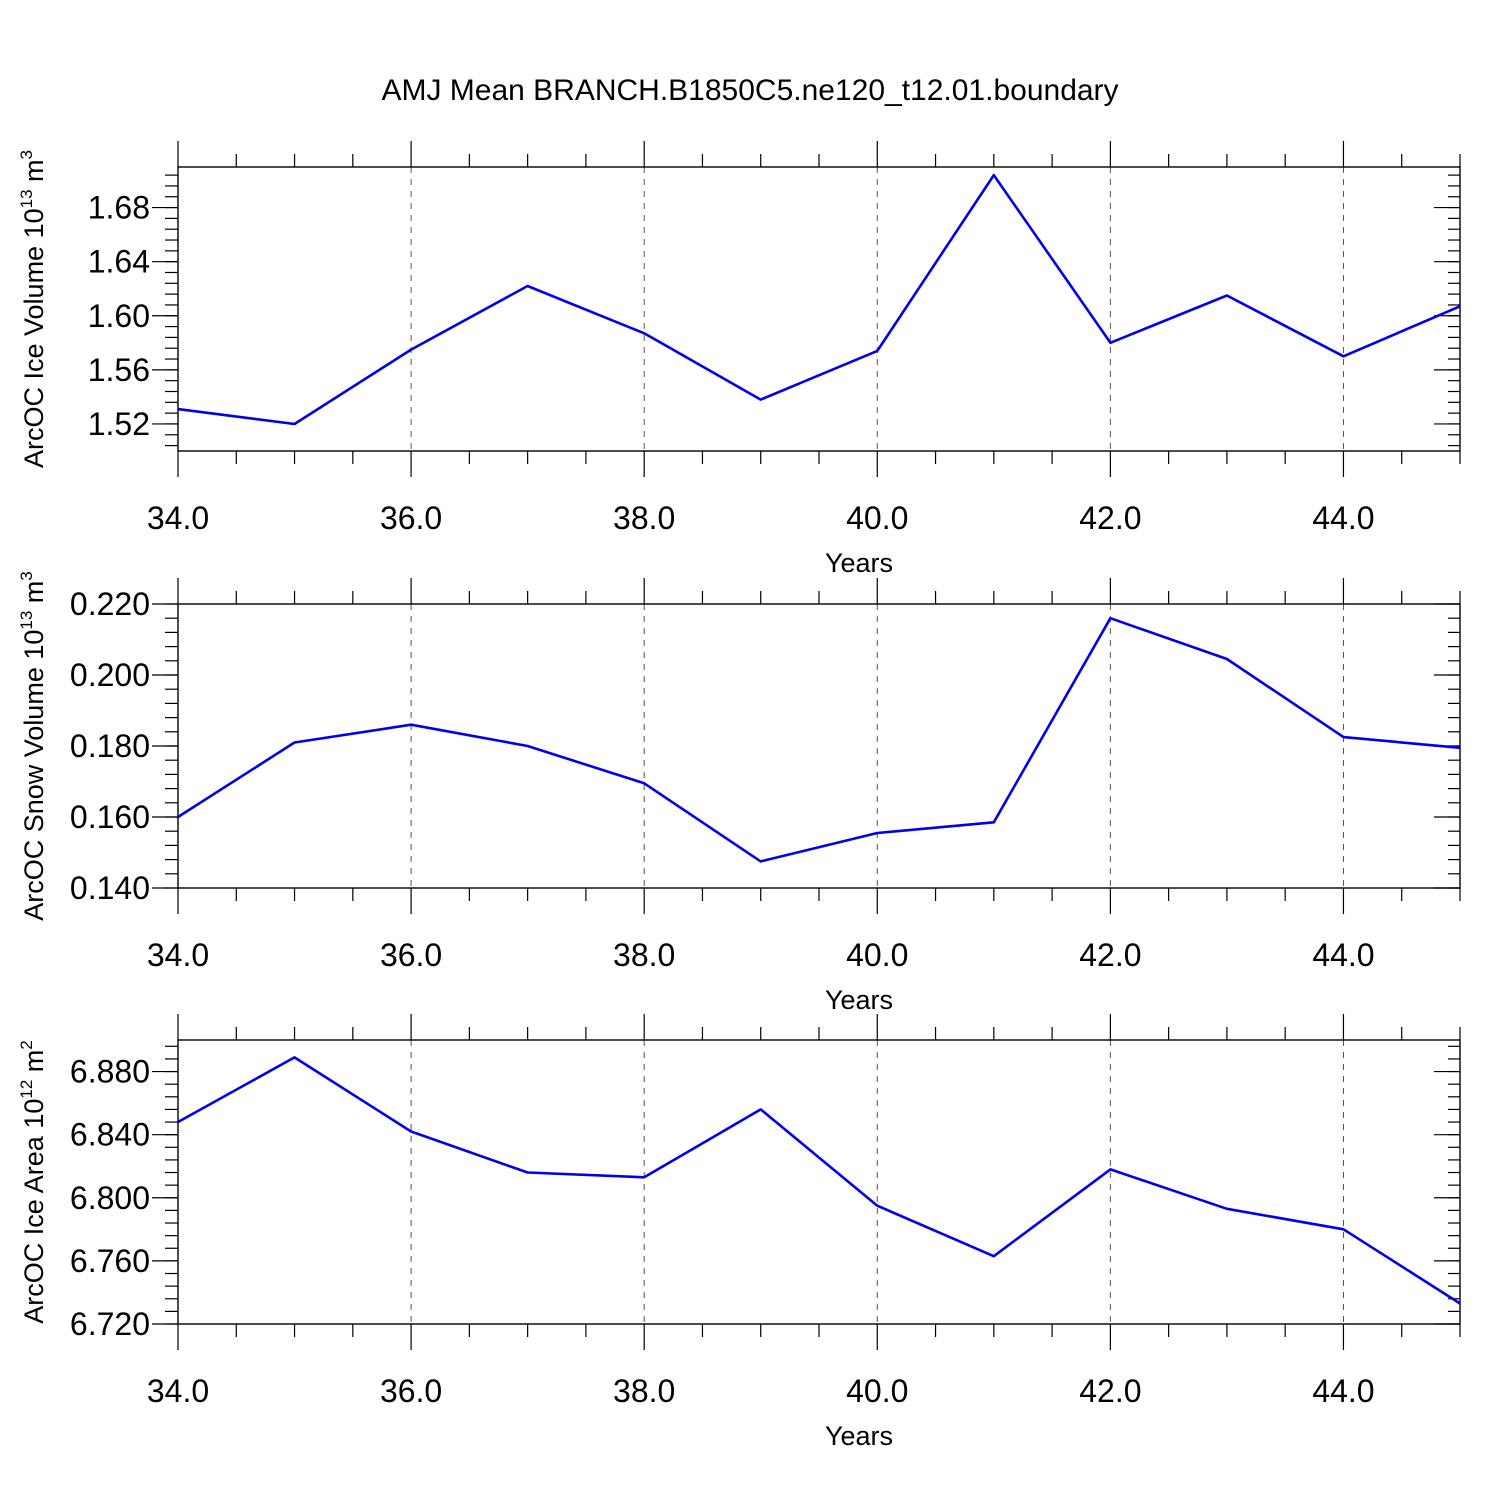  Describe the element at coordinates (110, 1261) in the screenshot. I see `y-tick-label: 6.760` at that location.